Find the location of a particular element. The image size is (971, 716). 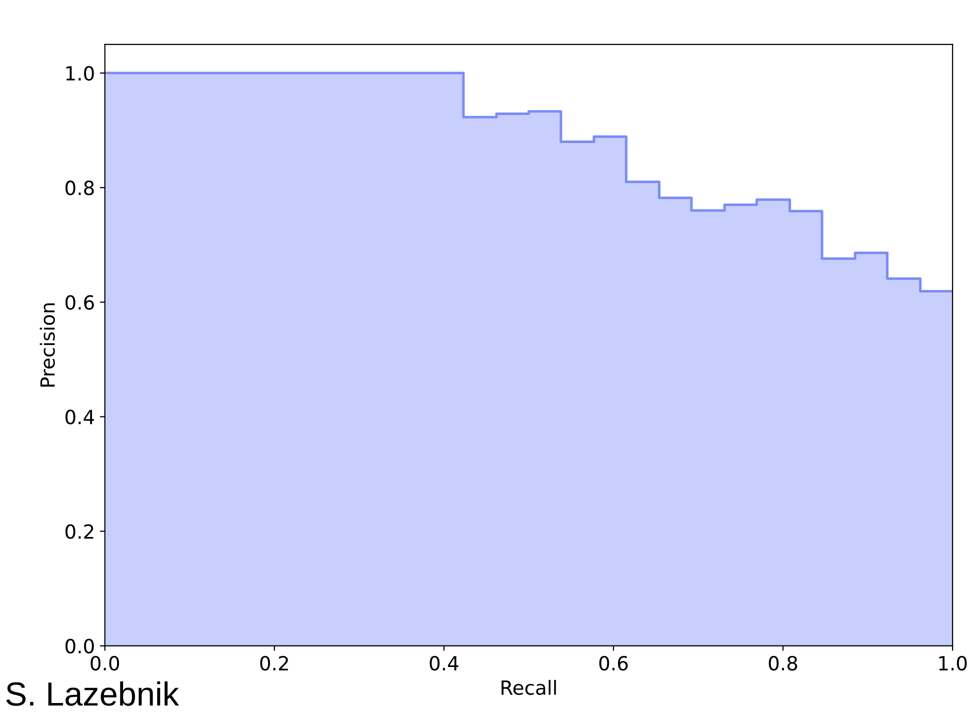

x-tick-label: 0.0 is located at coordinates (105, 663).